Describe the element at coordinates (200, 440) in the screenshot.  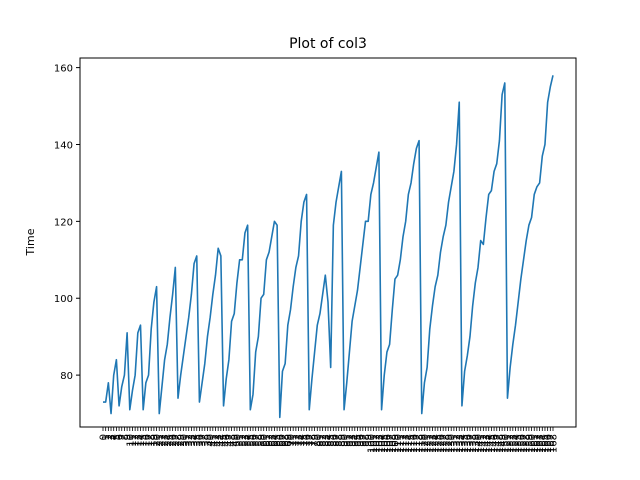
I see `x-tick-label: 36` at that location.